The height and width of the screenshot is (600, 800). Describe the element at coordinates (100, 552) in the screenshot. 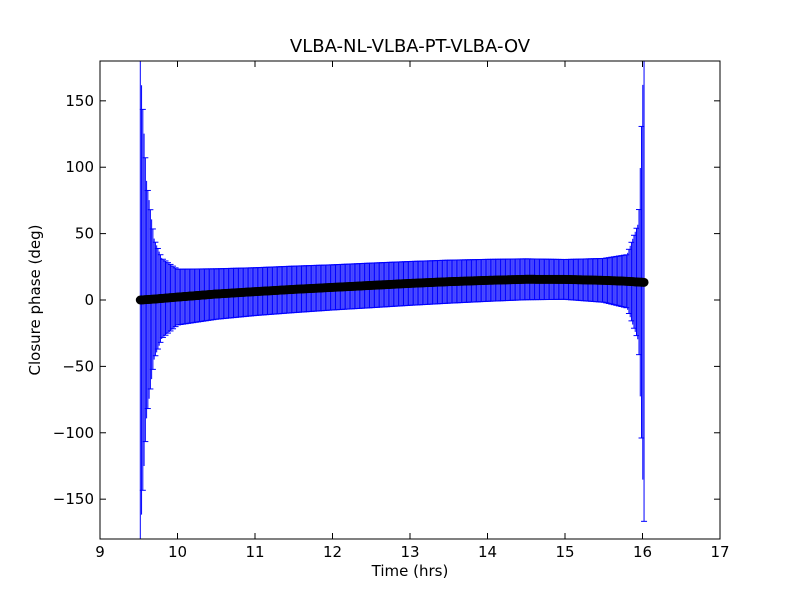

I see `x-tick-label: 9` at that location.